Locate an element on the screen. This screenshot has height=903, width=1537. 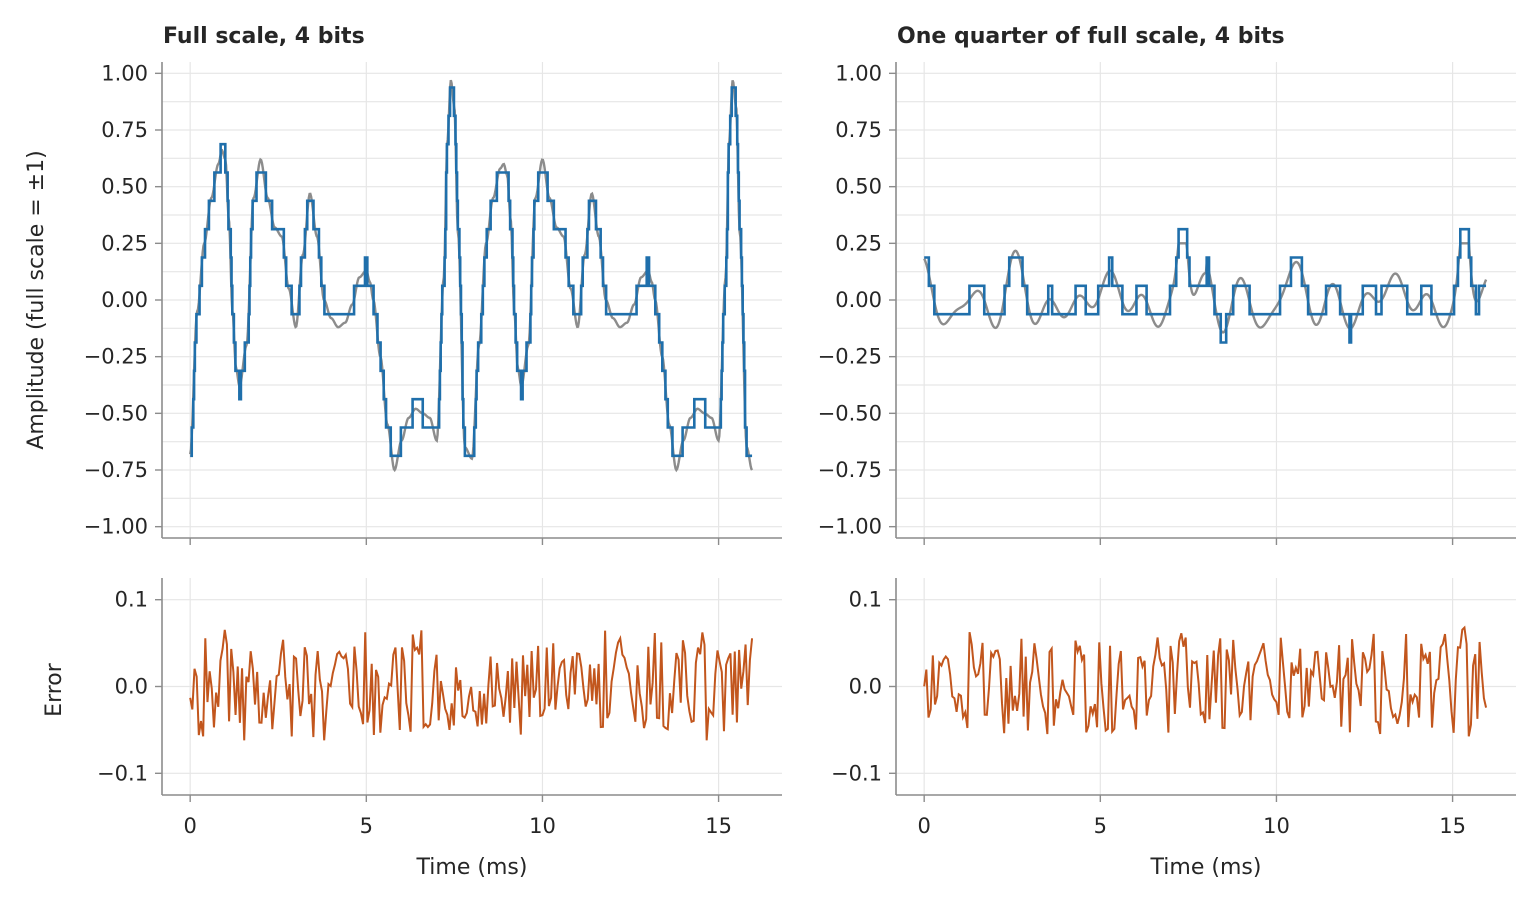
original-signal-line is located at coordinates (1205, 288).